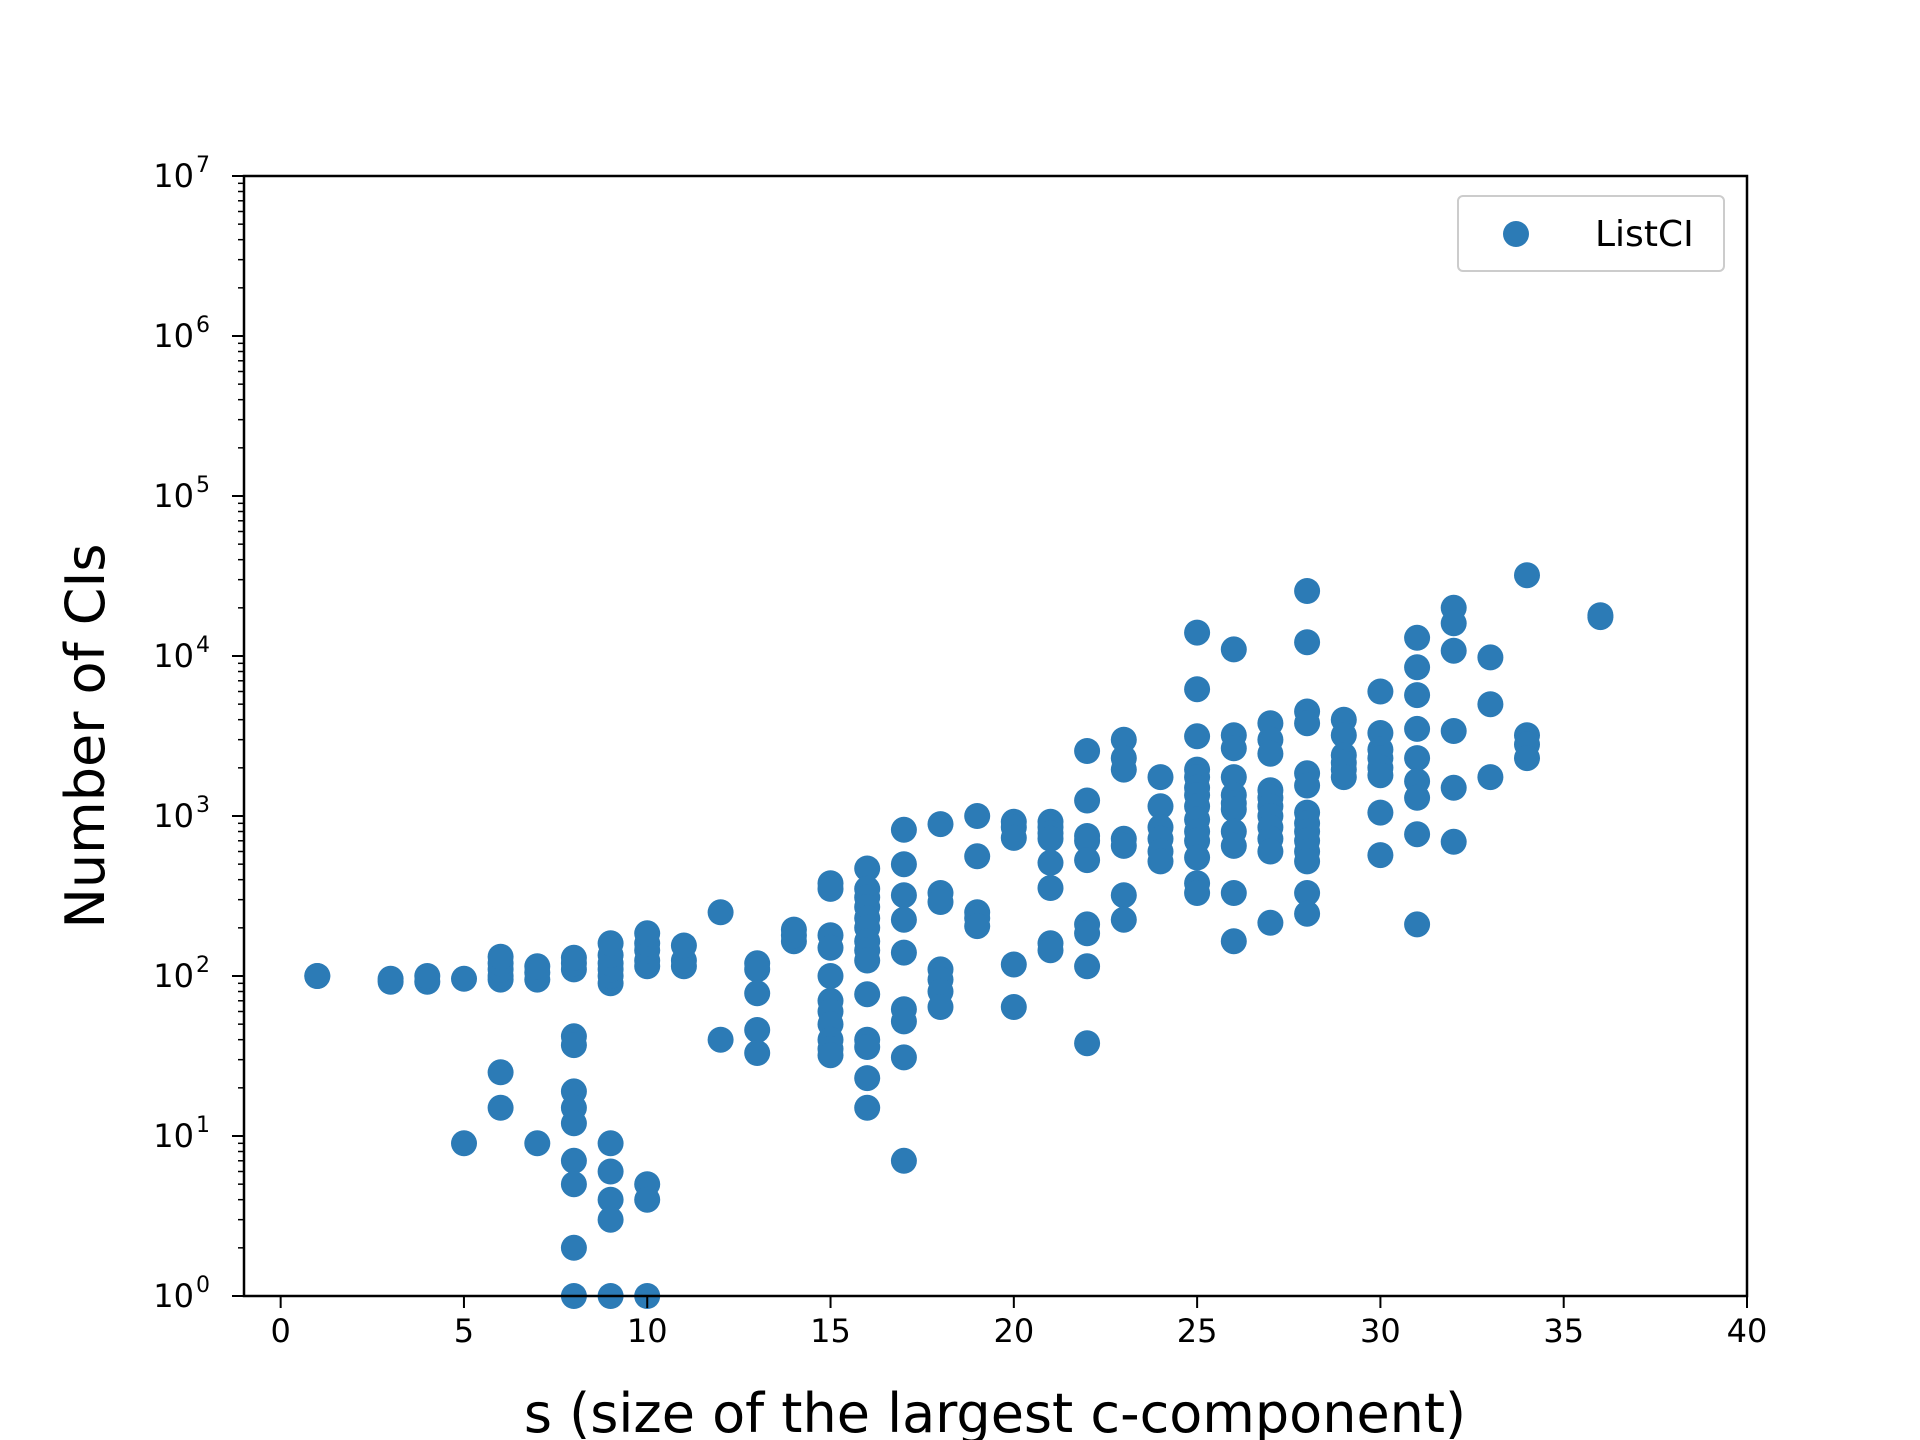 The height and width of the screenshot is (1440, 1920). Describe the element at coordinates (85, 735) in the screenshot. I see `y-axis-title: Number of CIs` at that location.